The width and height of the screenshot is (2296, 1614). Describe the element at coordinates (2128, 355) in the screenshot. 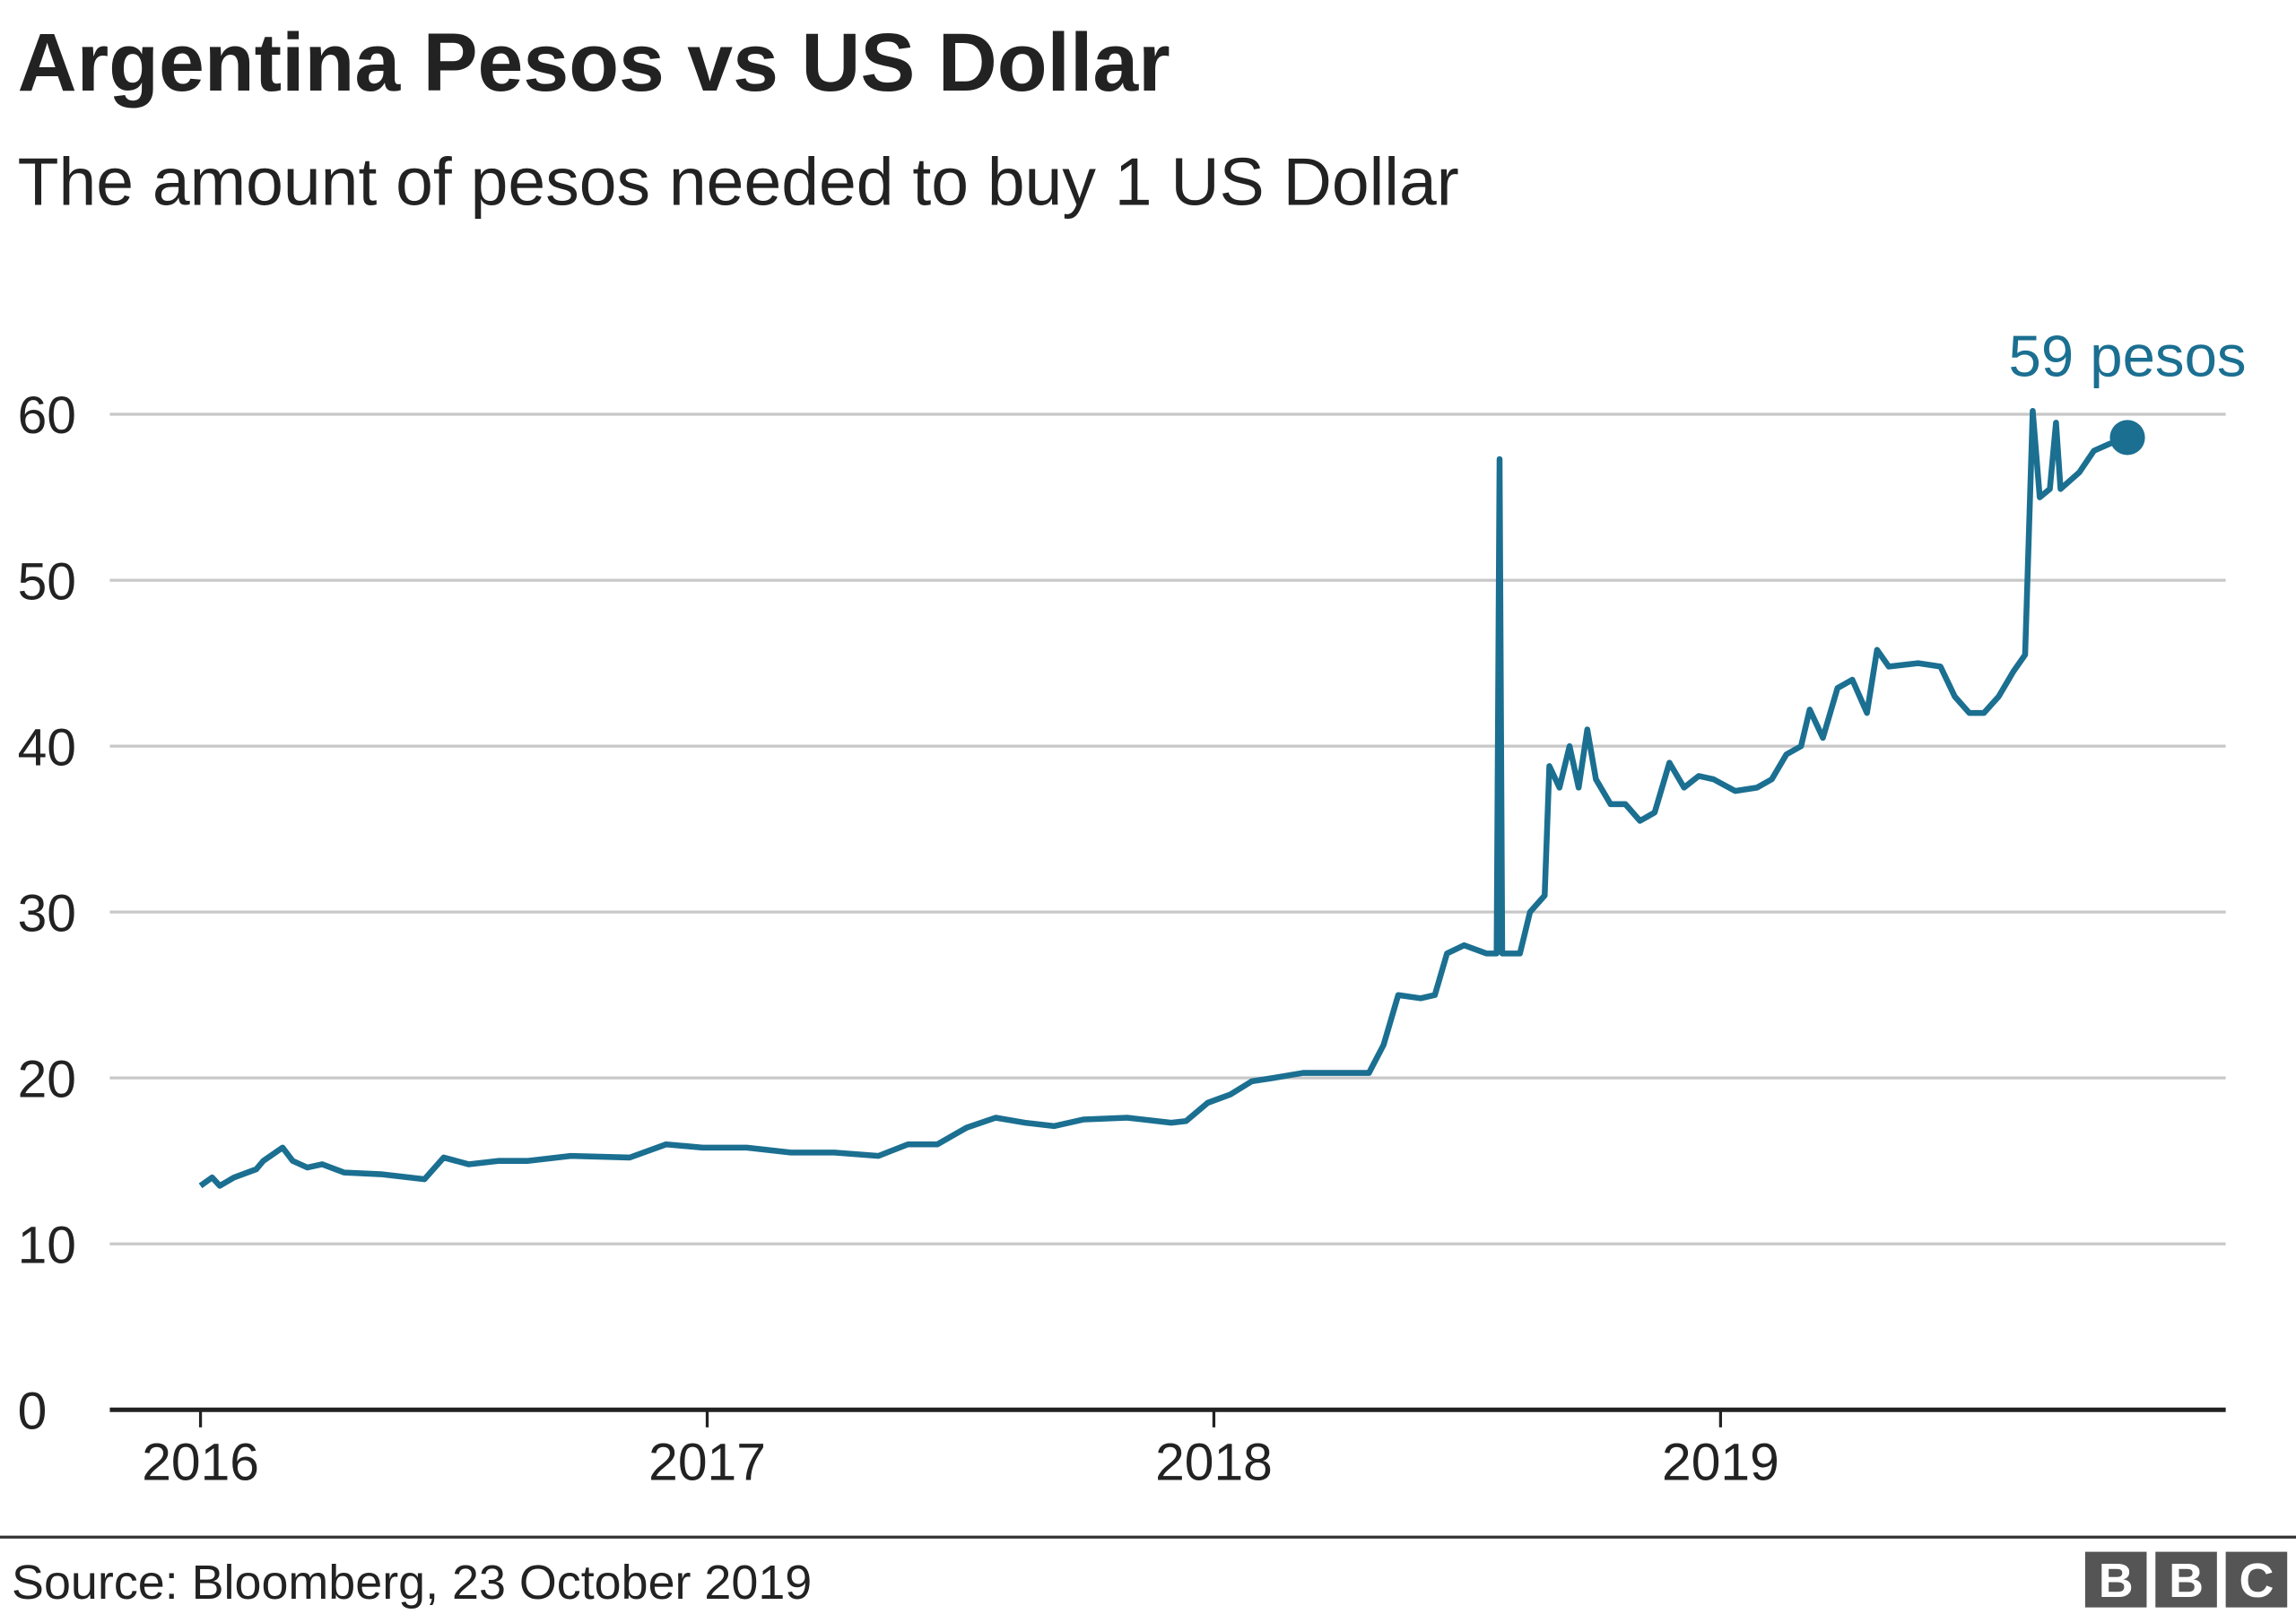

I see `annotation: 59 pesos` at that location.